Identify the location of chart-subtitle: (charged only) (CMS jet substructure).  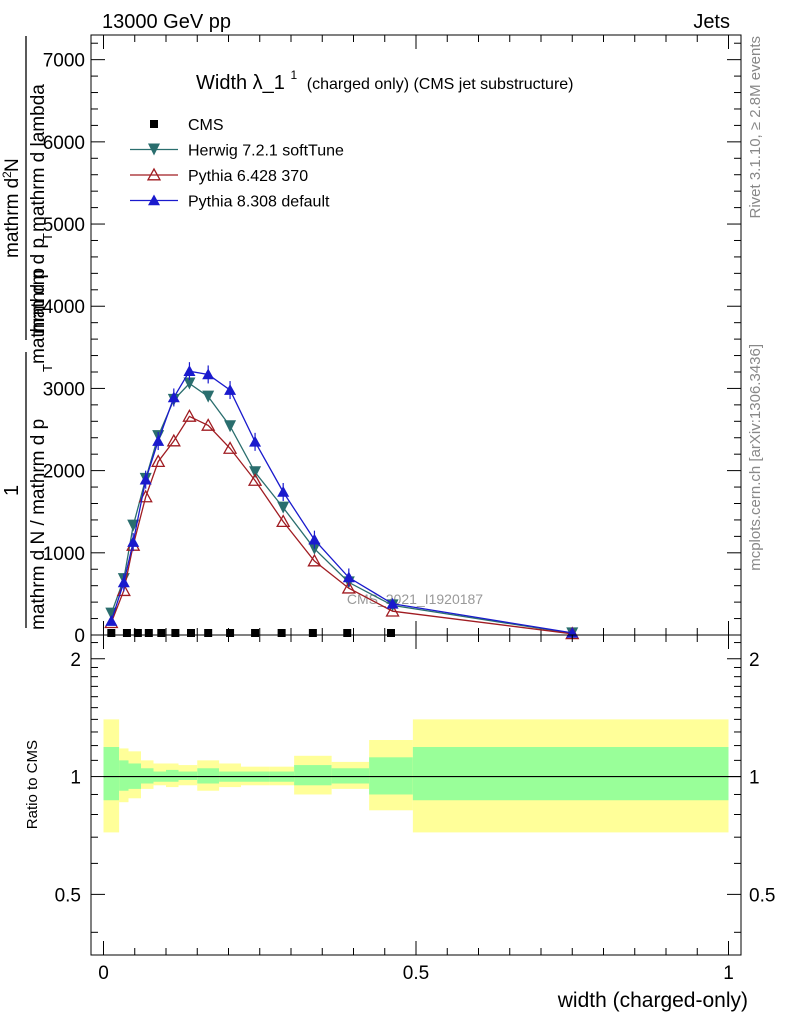
(440, 84).